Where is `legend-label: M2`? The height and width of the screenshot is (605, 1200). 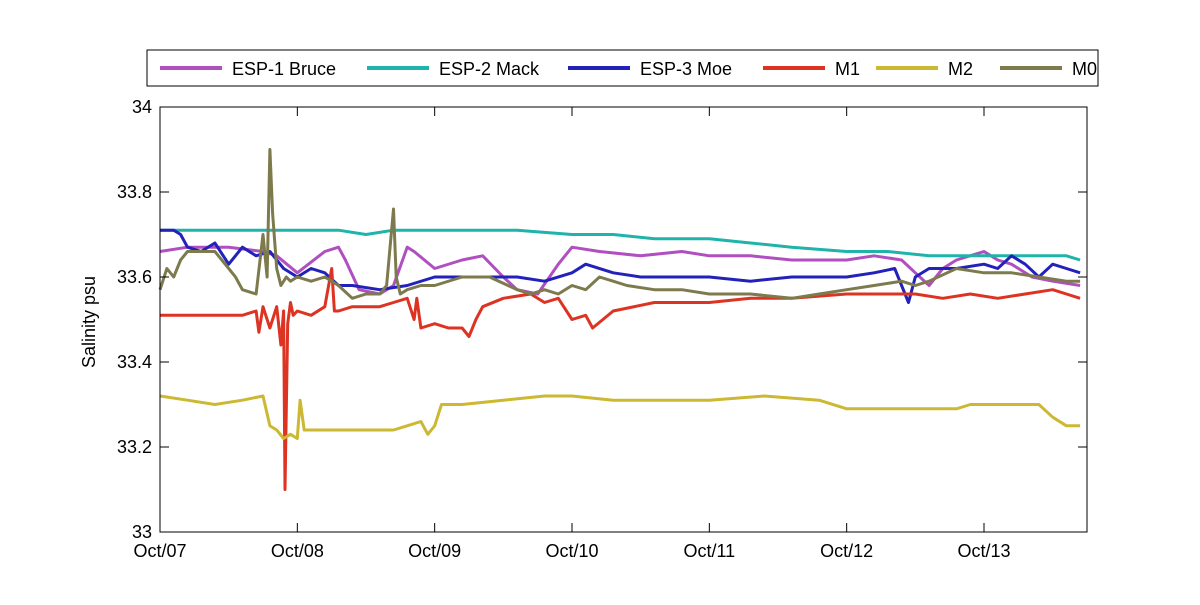
legend-label: M2 is located at coordinates (960, 69).